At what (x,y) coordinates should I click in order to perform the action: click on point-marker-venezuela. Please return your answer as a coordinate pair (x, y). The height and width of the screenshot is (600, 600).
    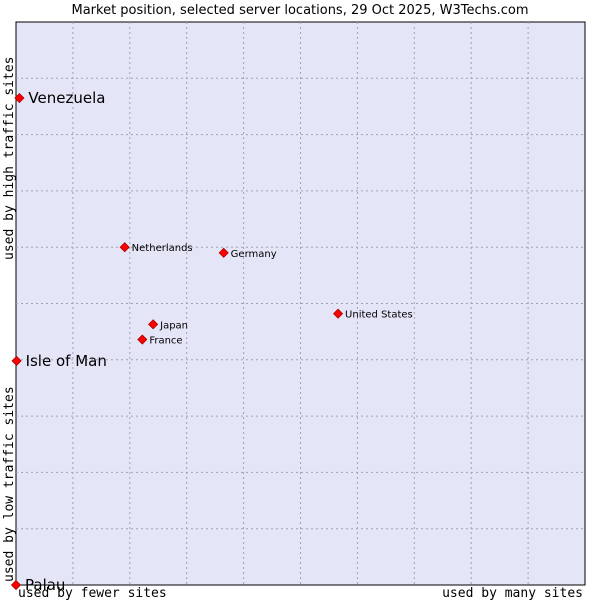
    Looking at the image, I should click on (19, 98).